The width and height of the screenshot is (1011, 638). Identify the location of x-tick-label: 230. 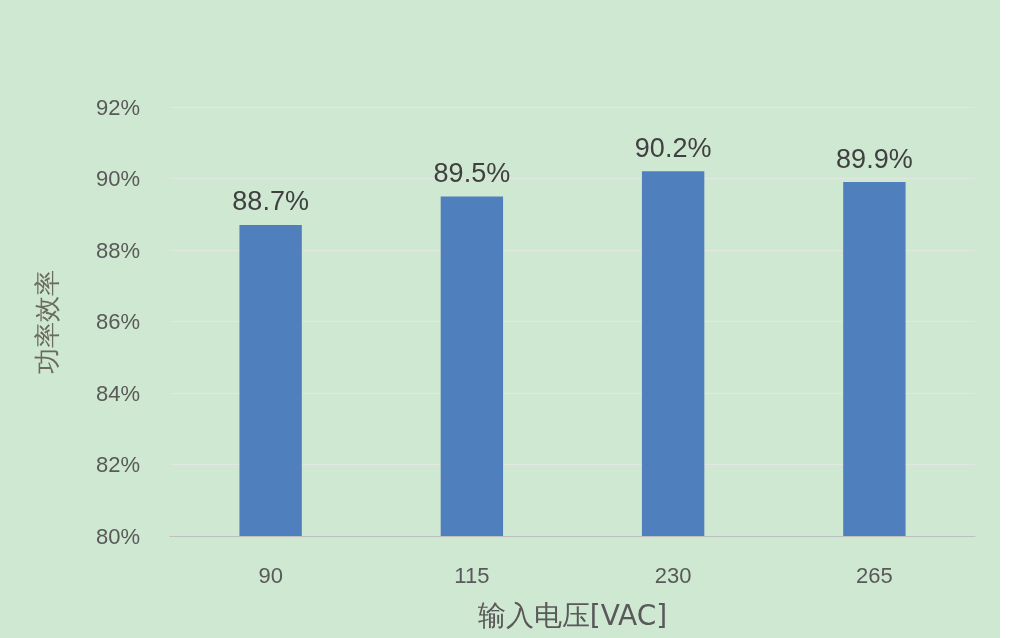
(673, 575).